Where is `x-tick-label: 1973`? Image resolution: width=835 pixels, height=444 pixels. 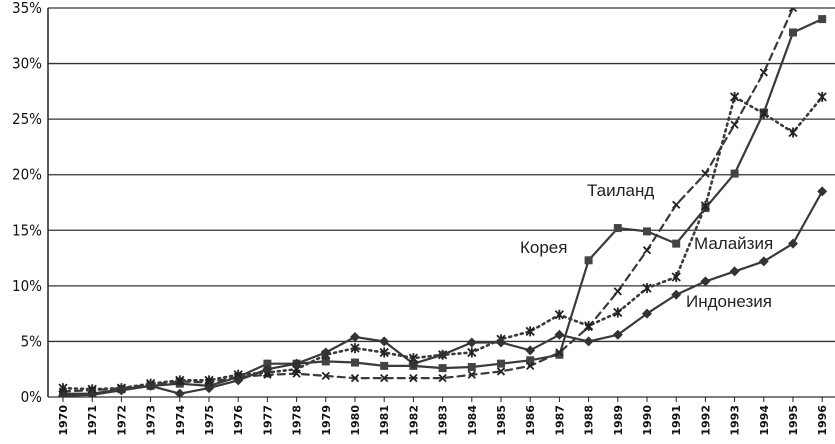 x-tick-label: 1973 is located at coordinates (151, 420).